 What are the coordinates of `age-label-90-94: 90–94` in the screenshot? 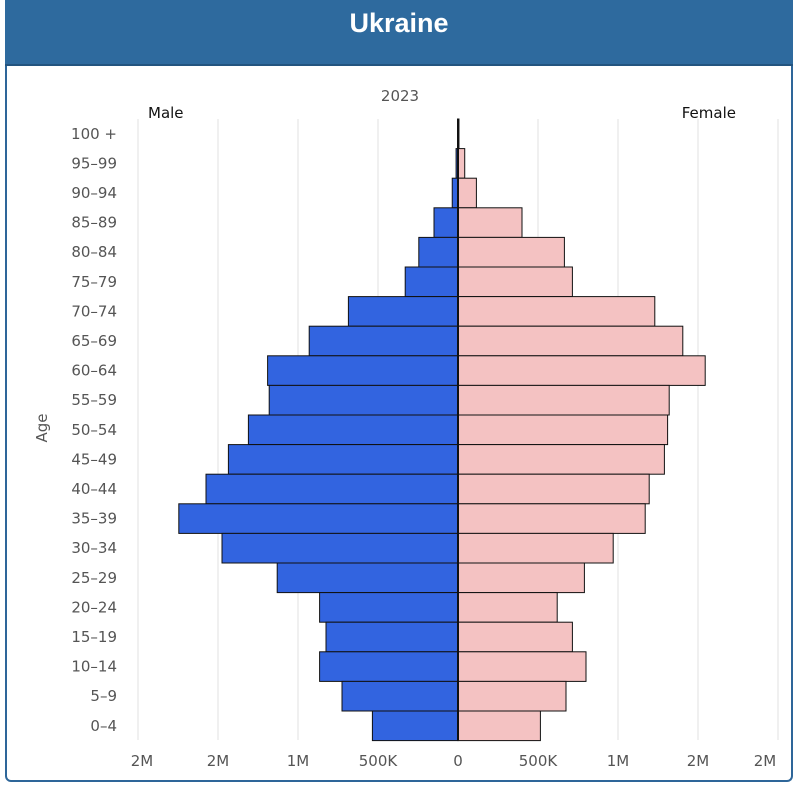 It's located at (94, 193).